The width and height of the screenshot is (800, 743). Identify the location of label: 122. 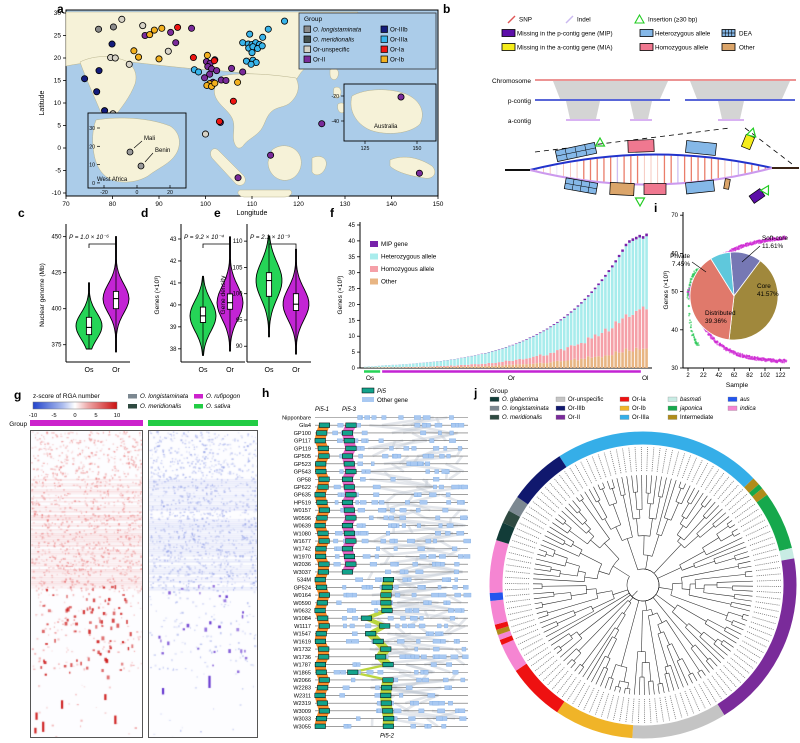
(780, 376).